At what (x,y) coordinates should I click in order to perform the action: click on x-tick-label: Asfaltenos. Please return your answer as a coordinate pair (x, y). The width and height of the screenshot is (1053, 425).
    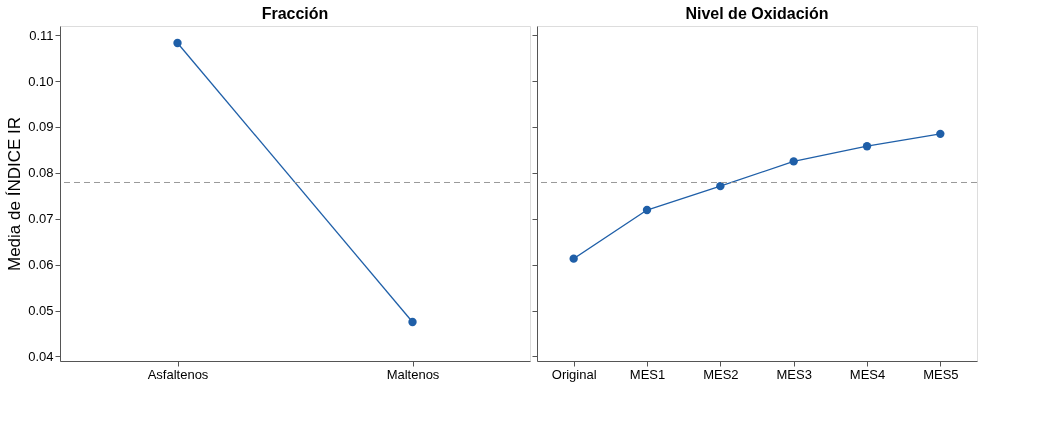
    Looking at the image, I should click on (178, 374).